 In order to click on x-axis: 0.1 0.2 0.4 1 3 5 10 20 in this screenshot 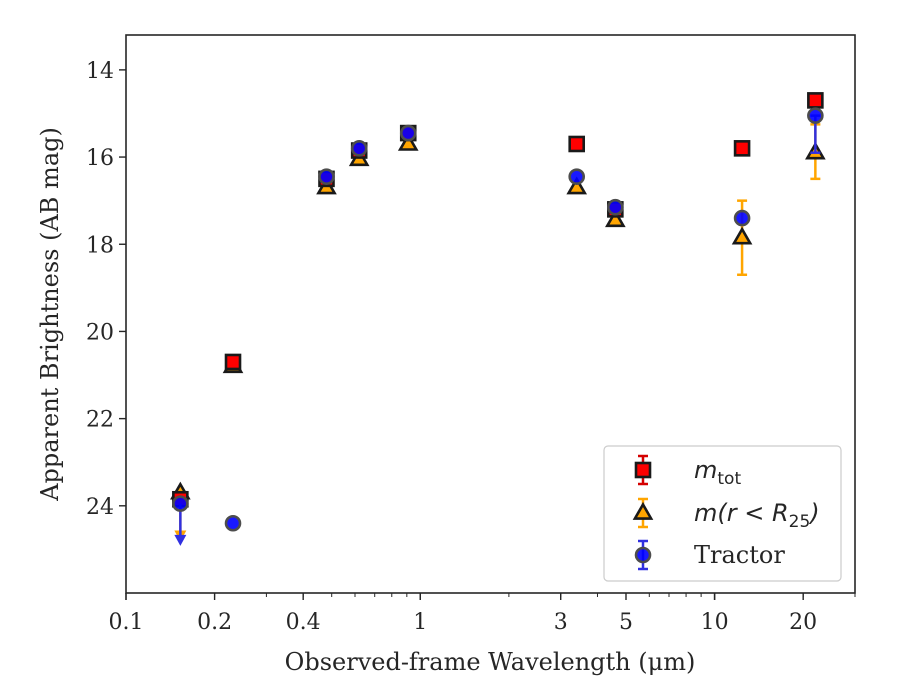, I will do `click(482, 614)`.